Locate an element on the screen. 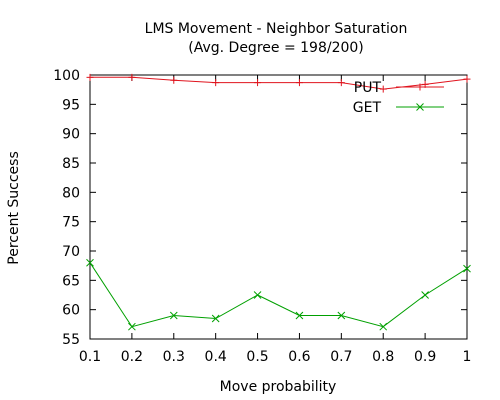 The image size is (500, 400). y-tick-label: 90 is located at coordinates (71, 135).